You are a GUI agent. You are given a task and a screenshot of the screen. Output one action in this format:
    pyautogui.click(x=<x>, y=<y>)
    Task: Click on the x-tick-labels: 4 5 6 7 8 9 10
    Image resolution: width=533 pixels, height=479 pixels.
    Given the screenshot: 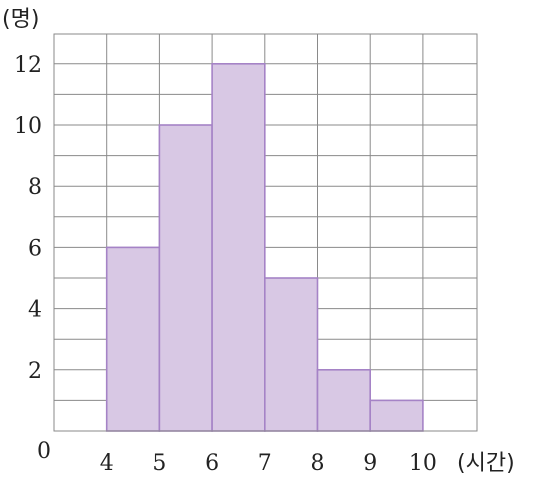 What is the action you would take?
    pyautogui.click(x=268, y=463)
    